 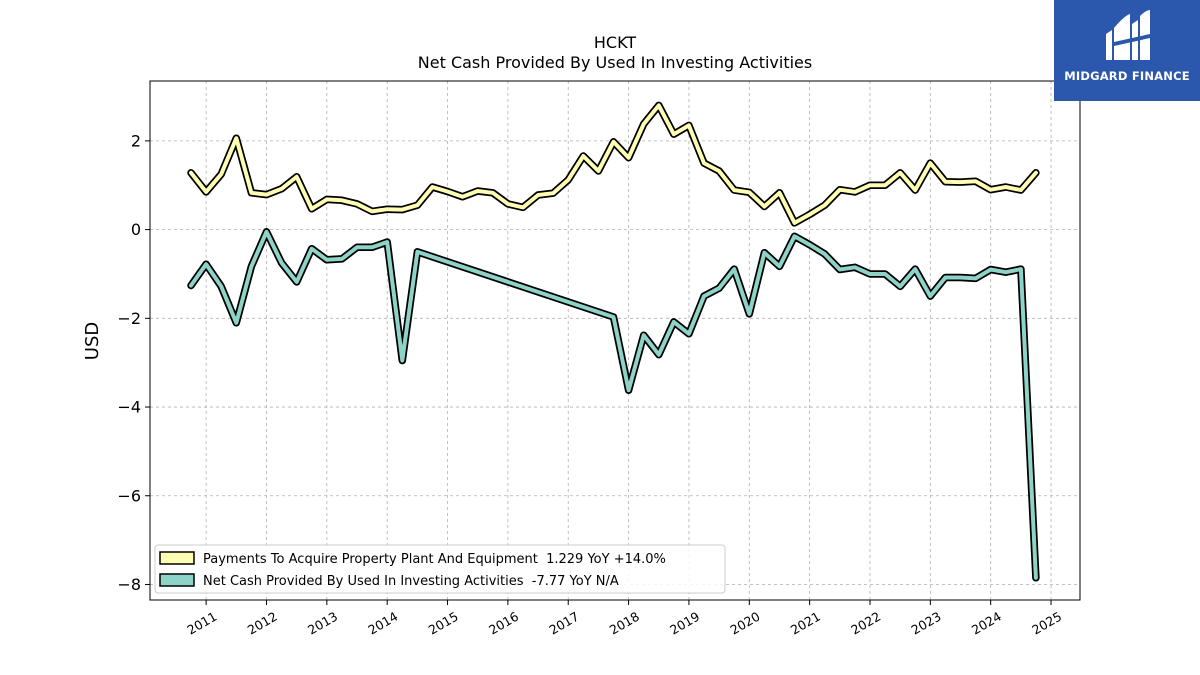 I want to click on x-tick-label: 2012, so click(x=262, y=623).